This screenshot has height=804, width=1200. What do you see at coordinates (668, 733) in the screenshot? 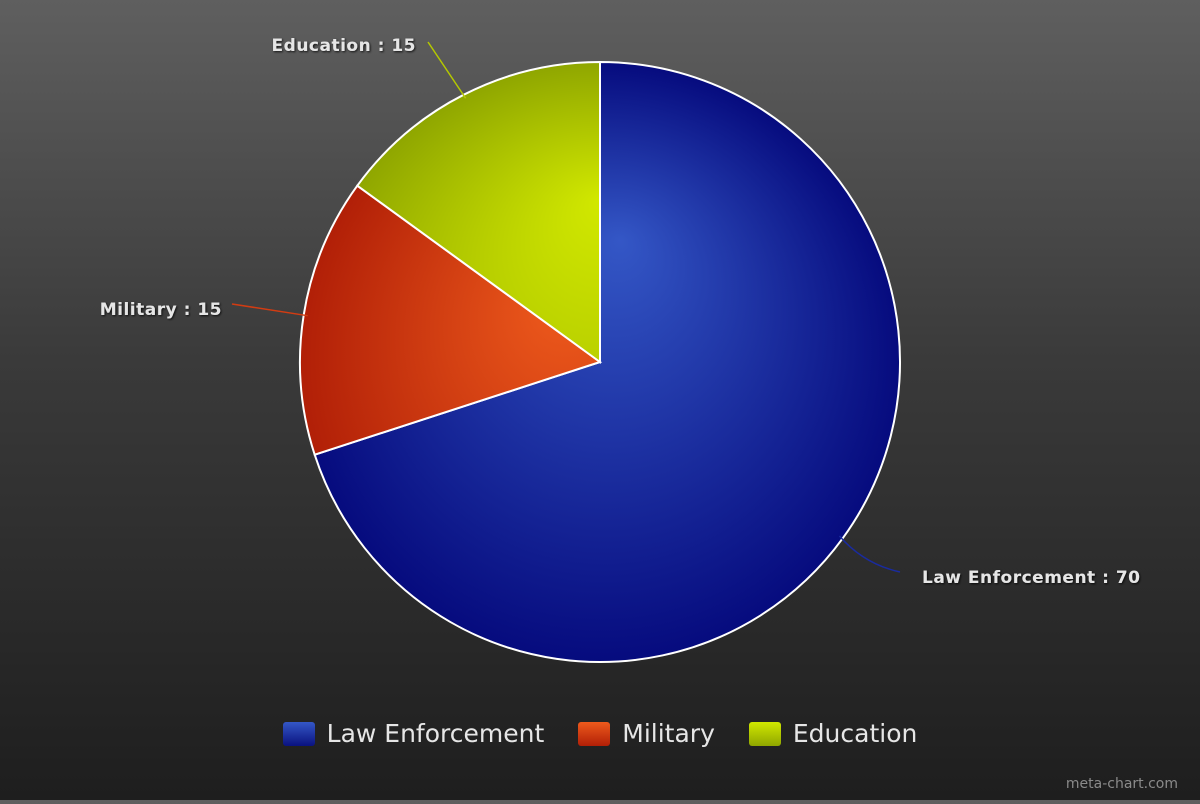
I see `legend-label-military: Military` at bounding box center [668, 733].